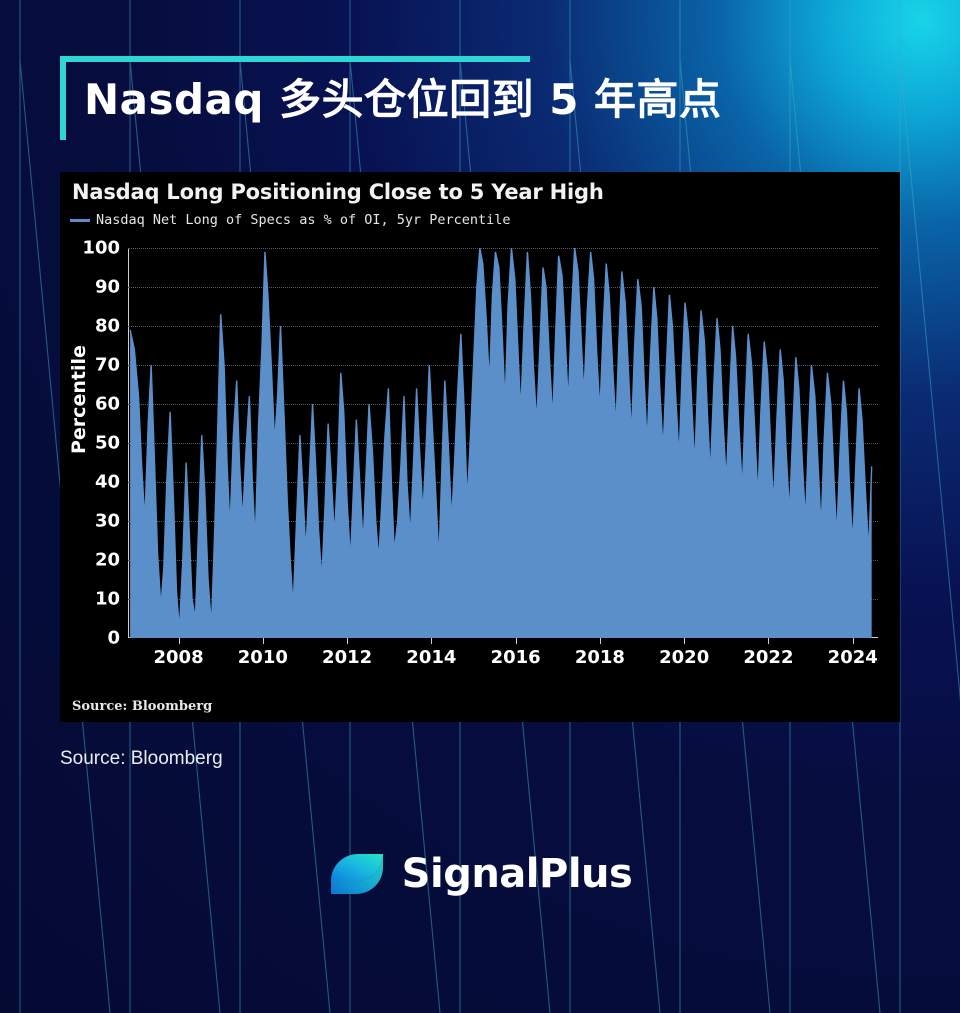 The height and width of the screenshot is (1013, 960). What do you see at coordinates (431, 657) in the screenshot?
I see `x-tick-label: 2014` at bounding box center [431, 657].